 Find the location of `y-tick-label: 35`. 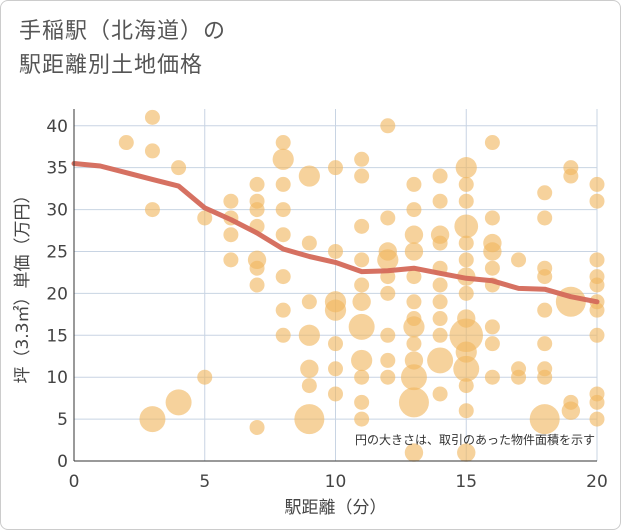

y-tick-label: 35 is located at coordinates (57, 169).